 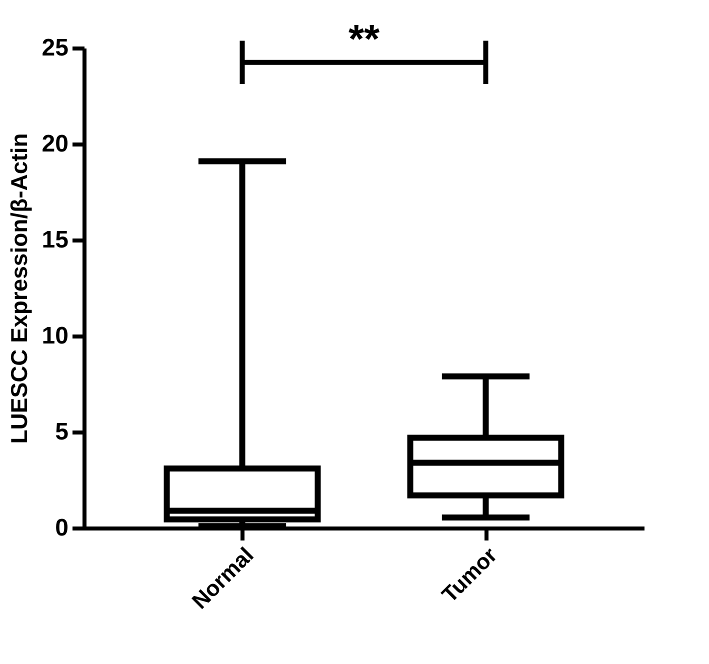 I want to click on y-tick-label: 25, so click(x=55, y=48).